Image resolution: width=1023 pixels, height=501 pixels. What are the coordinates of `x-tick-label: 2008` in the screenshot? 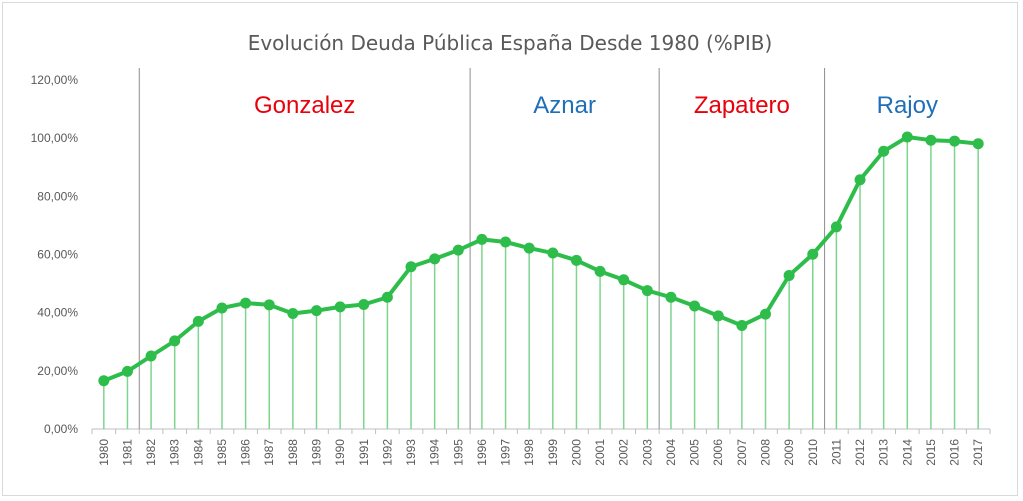 It's located at (766, 452).